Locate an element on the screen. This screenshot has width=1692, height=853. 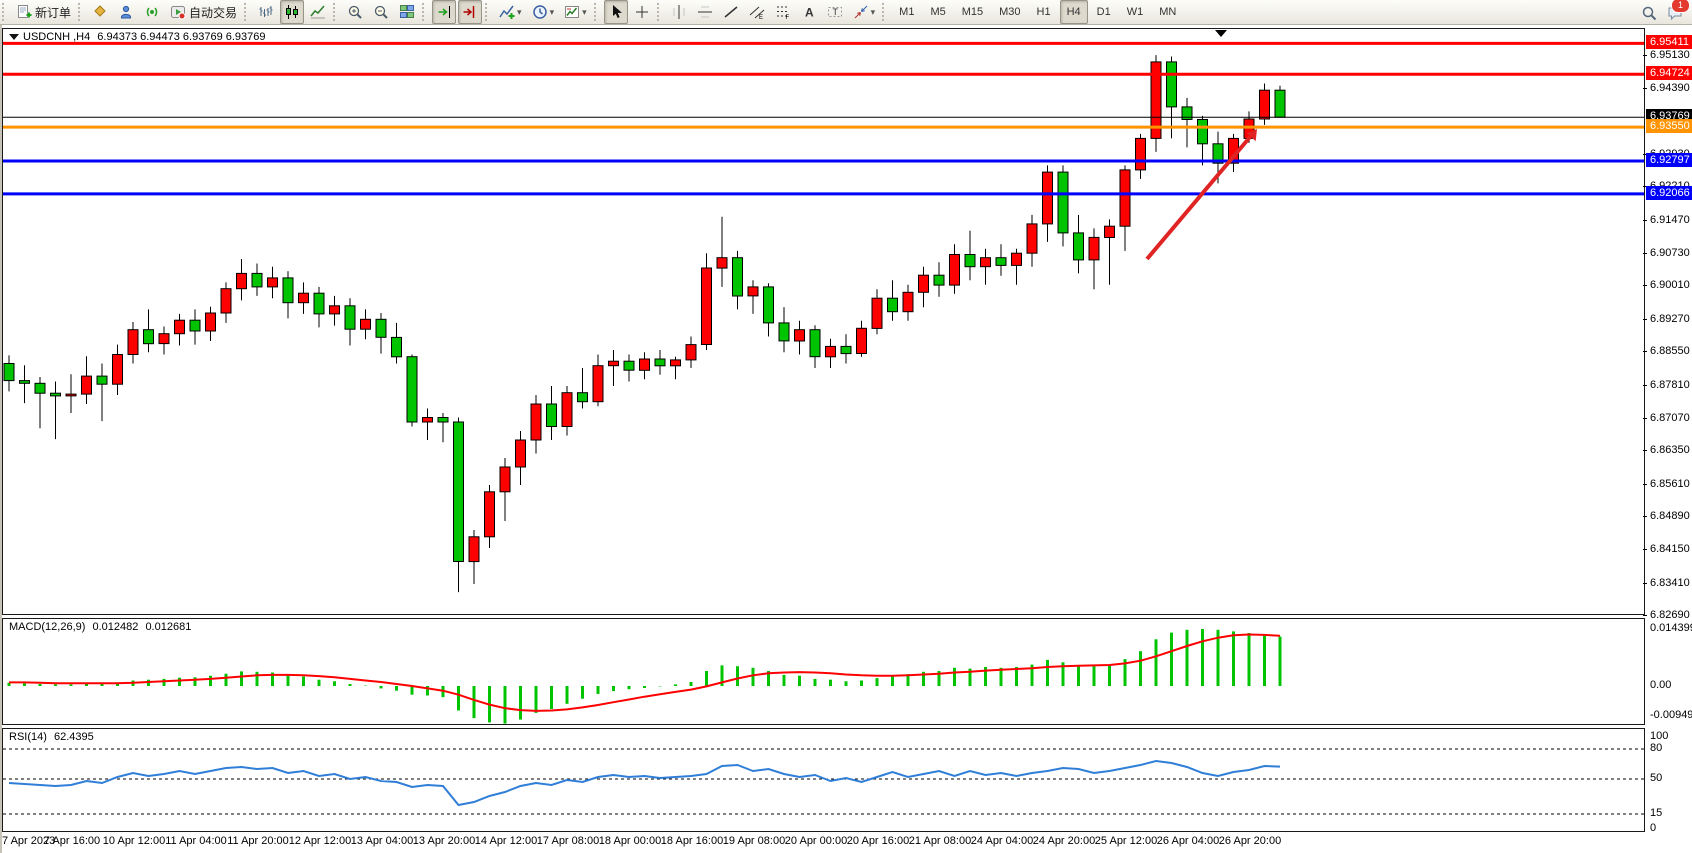
toolbar: 新订单 自动交易 ▾ ▾ ▾ E F A T ▾ M1 M5 M15 M30 H1 H4 D1 W1 MN 1 is located at coordinates (846, 12).